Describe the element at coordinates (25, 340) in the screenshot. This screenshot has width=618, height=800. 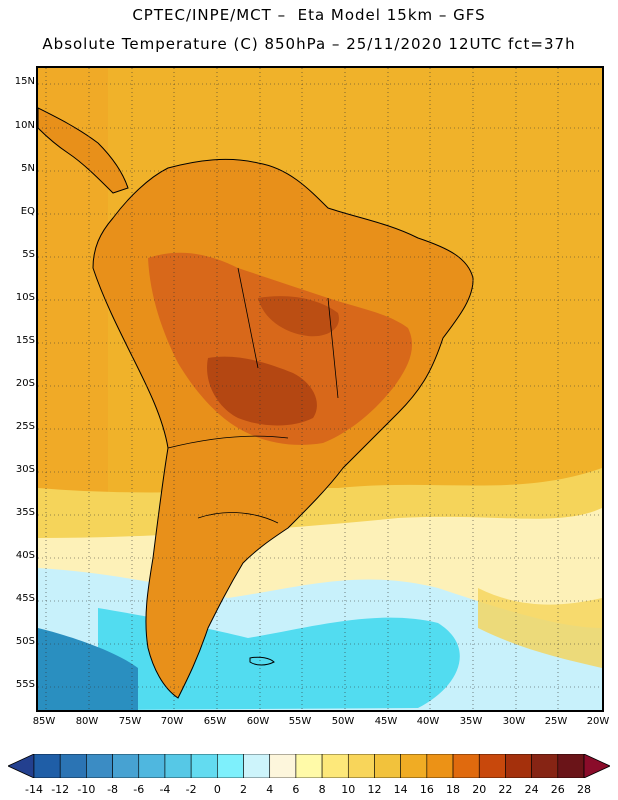
I see `lat-label: 15S` at that location.